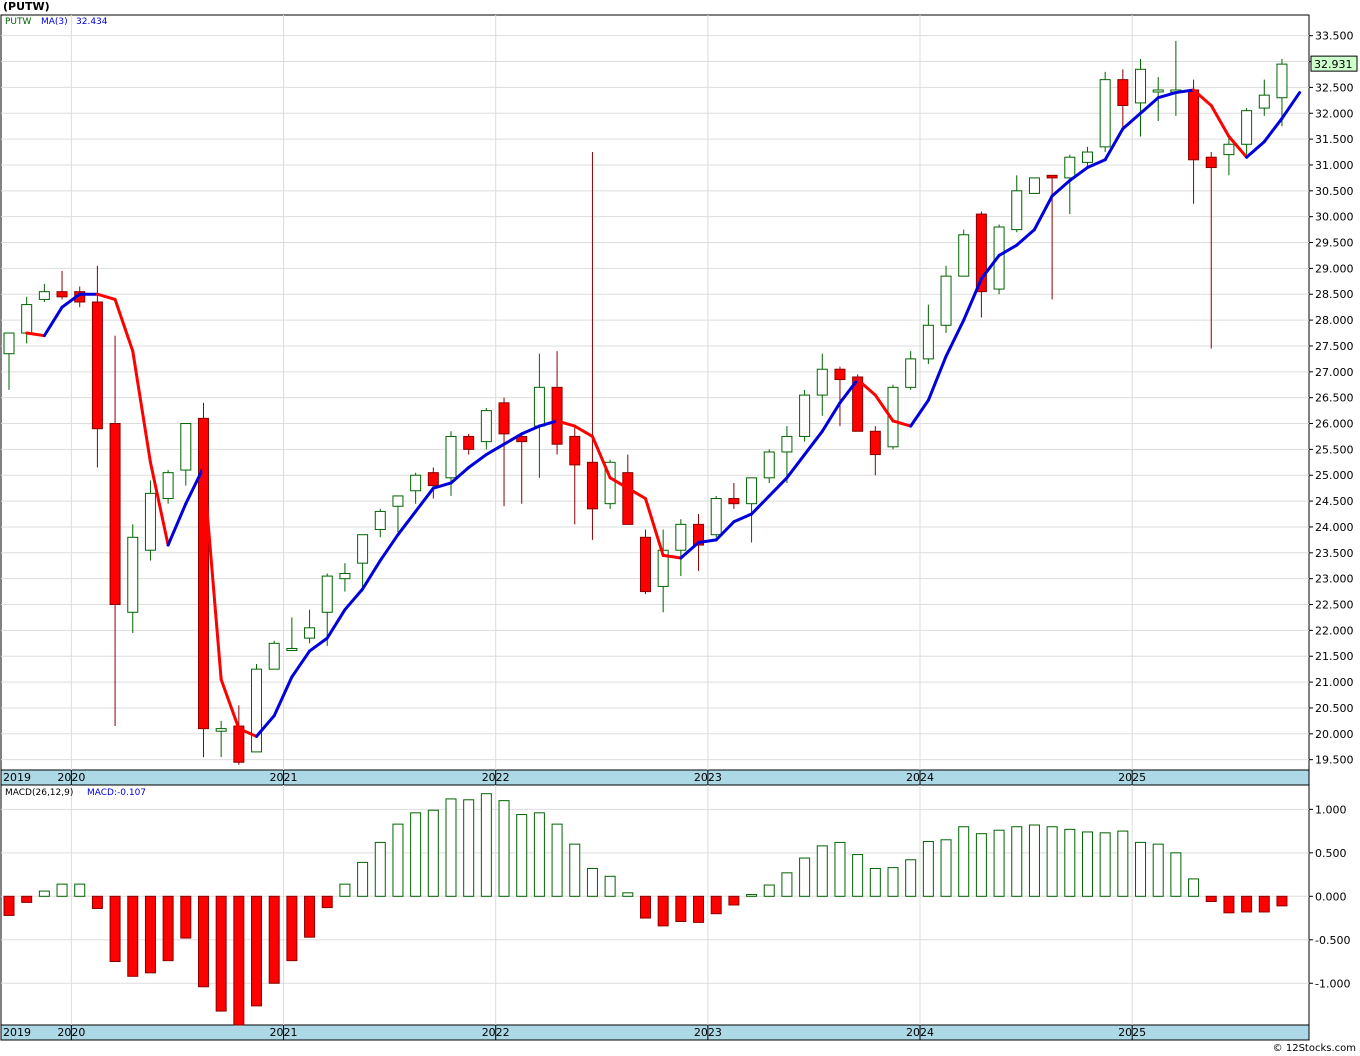 This screenshot has width=1360, height=1056. Describe the element at coordinates (1332, 940) in the screenshot. I see `macd-tick-label: -0.500` at that location.